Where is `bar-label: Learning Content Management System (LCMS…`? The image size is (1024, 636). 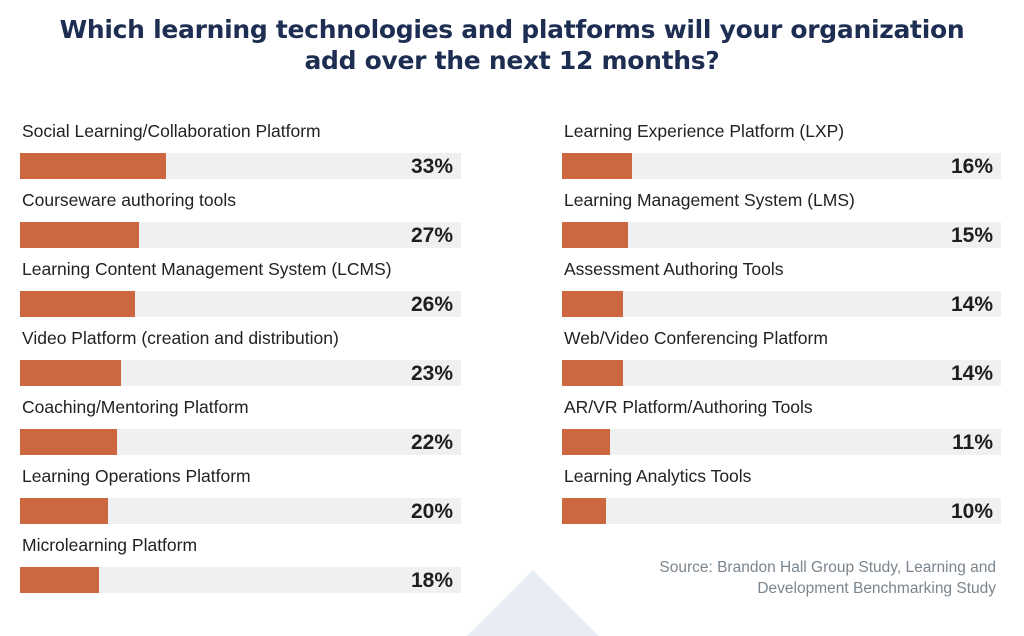 bar-label: Learning Content Management System (LCMS… is located at coordinates (207, 269).